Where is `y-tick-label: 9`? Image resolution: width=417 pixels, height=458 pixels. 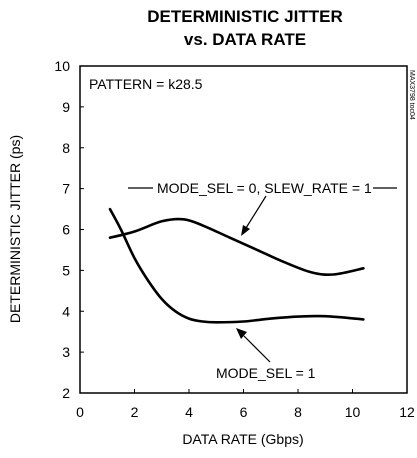
y-tick-label: 9 is located at coordinates (66, 107).